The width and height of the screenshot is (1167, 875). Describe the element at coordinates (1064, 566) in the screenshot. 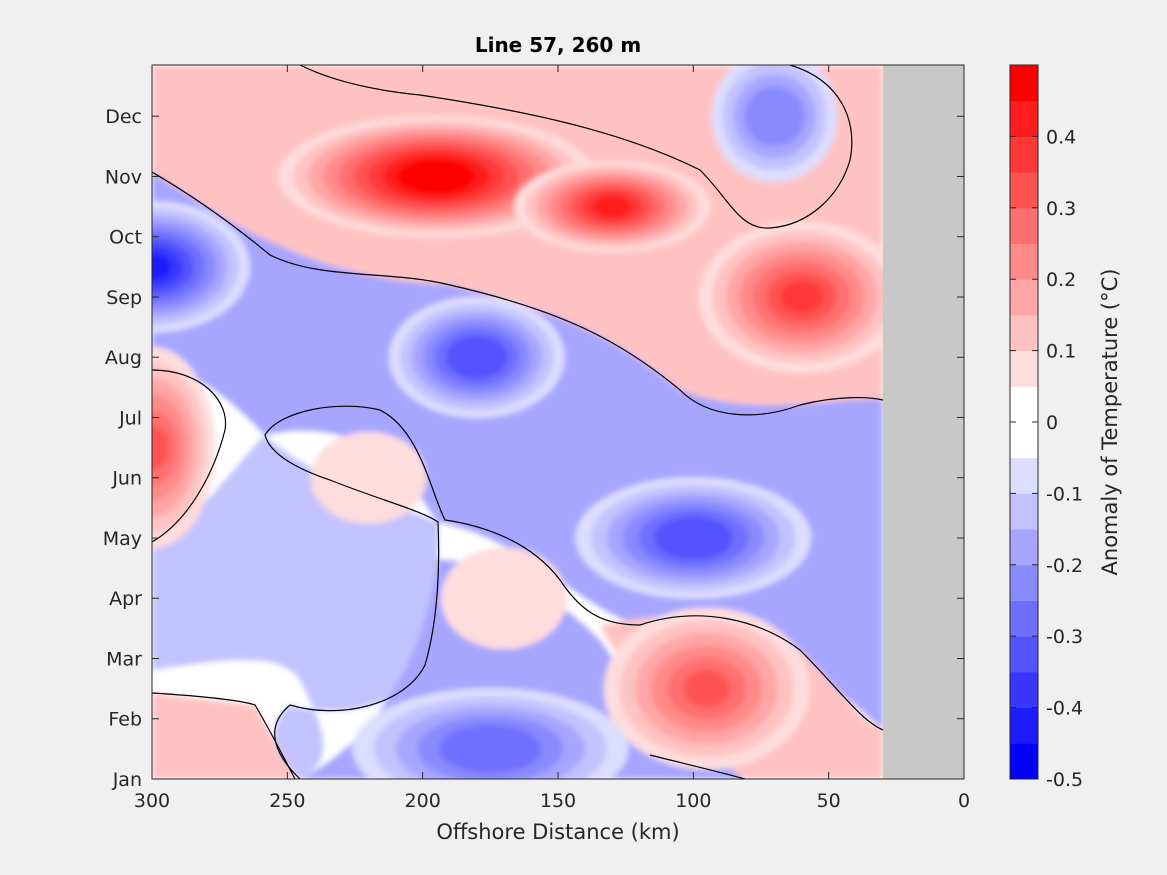

I see `colorbar-tick-label: -0.2` at that location.